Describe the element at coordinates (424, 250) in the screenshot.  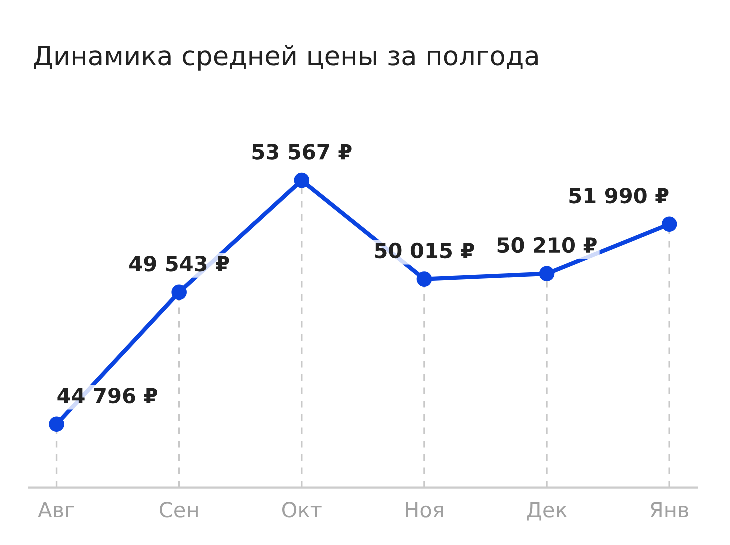
I see `data-label: 50 015 ₽` at that location.